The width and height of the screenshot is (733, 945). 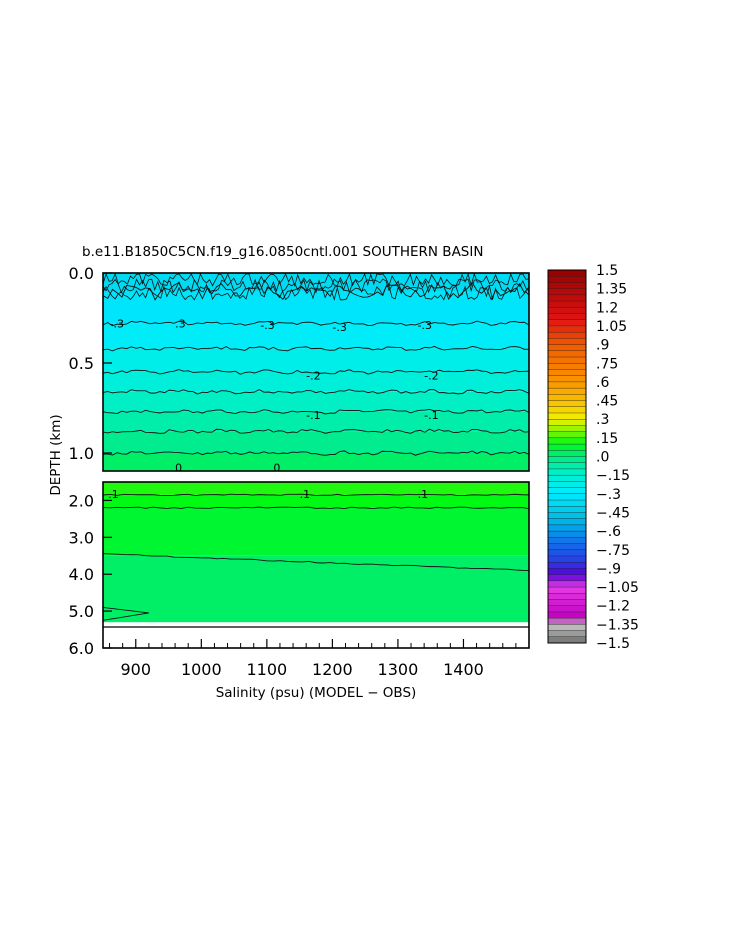 I want to click on colorbar-label: .75, so click(x=607, y=364).